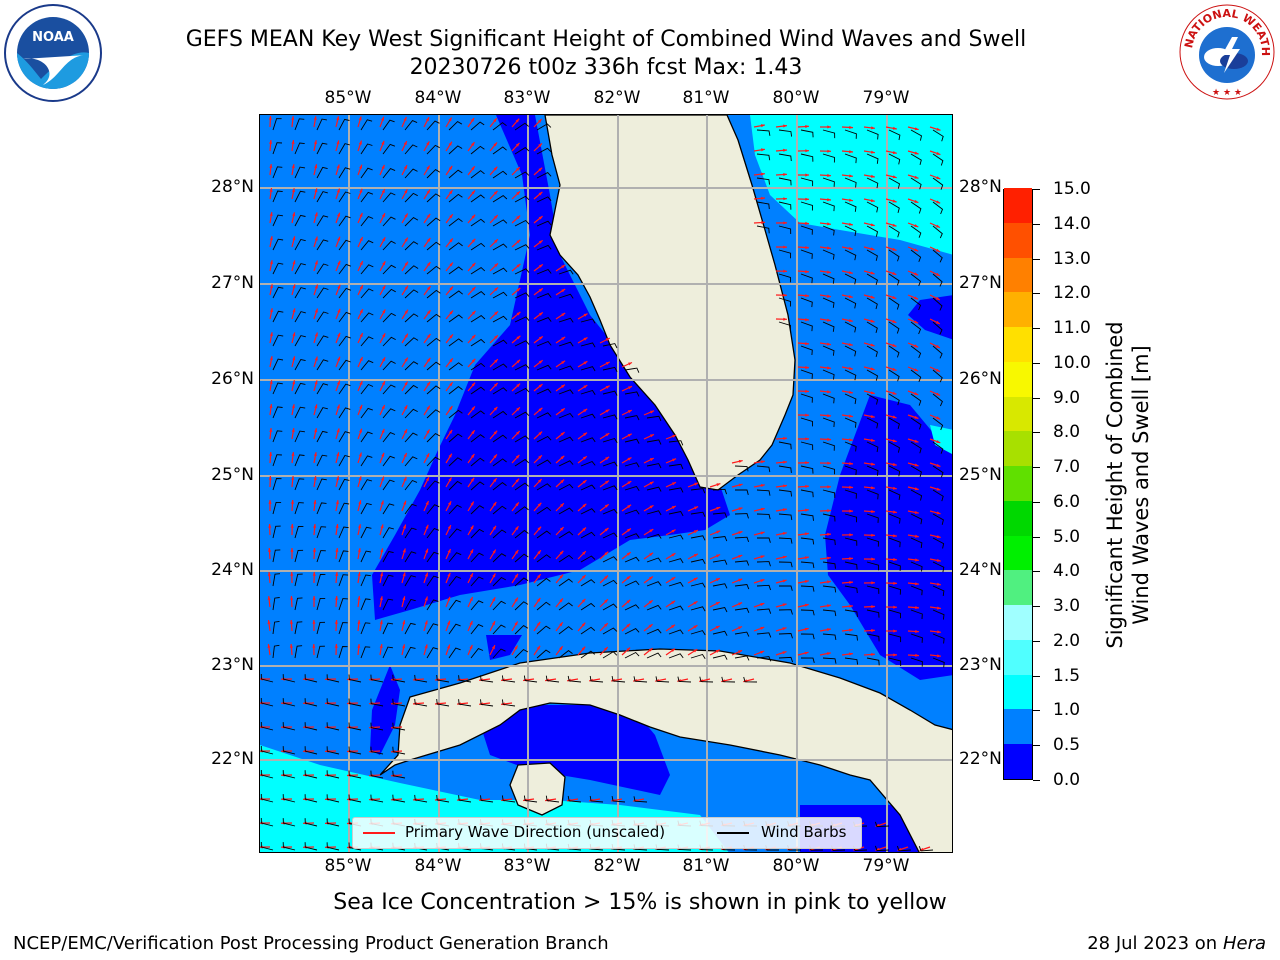 The height and width of the screenshot is (960, 1280). Describe the element at coordinates (348, 98) in the screenshot. I see `lon-top-tick-label: 85°W` at that location.